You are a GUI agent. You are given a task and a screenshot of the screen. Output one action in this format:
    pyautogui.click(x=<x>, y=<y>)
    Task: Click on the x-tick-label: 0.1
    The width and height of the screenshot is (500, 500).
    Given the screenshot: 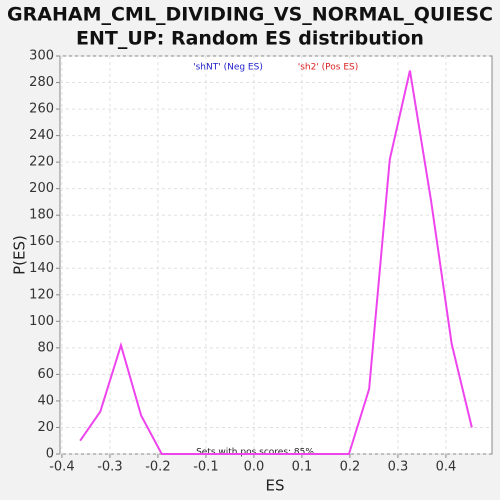 What is the action you would take?
    pyautogui.click(x=302, y=467)
    